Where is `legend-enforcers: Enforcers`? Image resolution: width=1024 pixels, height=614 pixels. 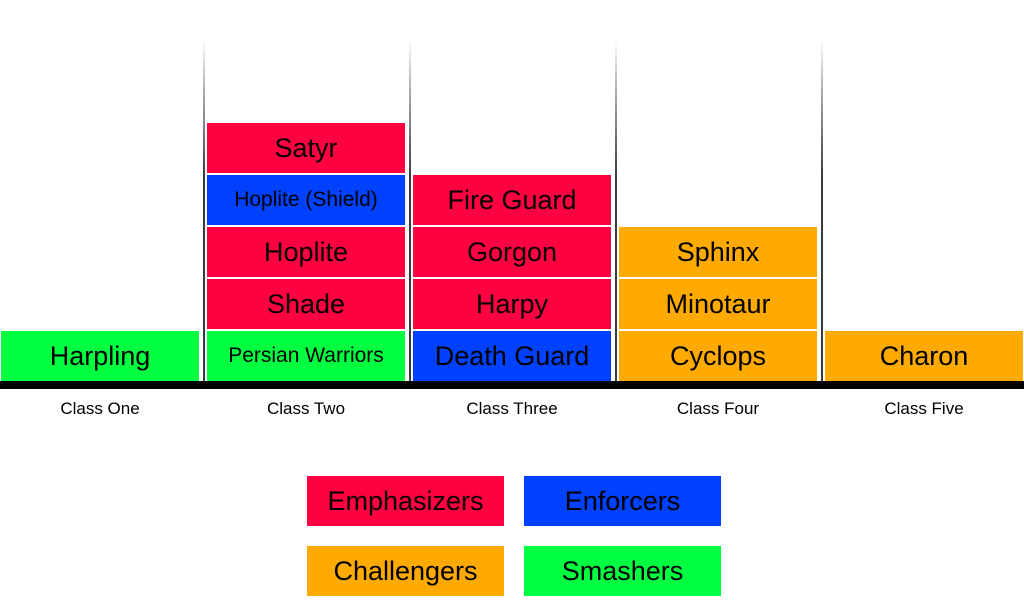 legend-enforcers: Enforcers is located at coordinates (622, 501).